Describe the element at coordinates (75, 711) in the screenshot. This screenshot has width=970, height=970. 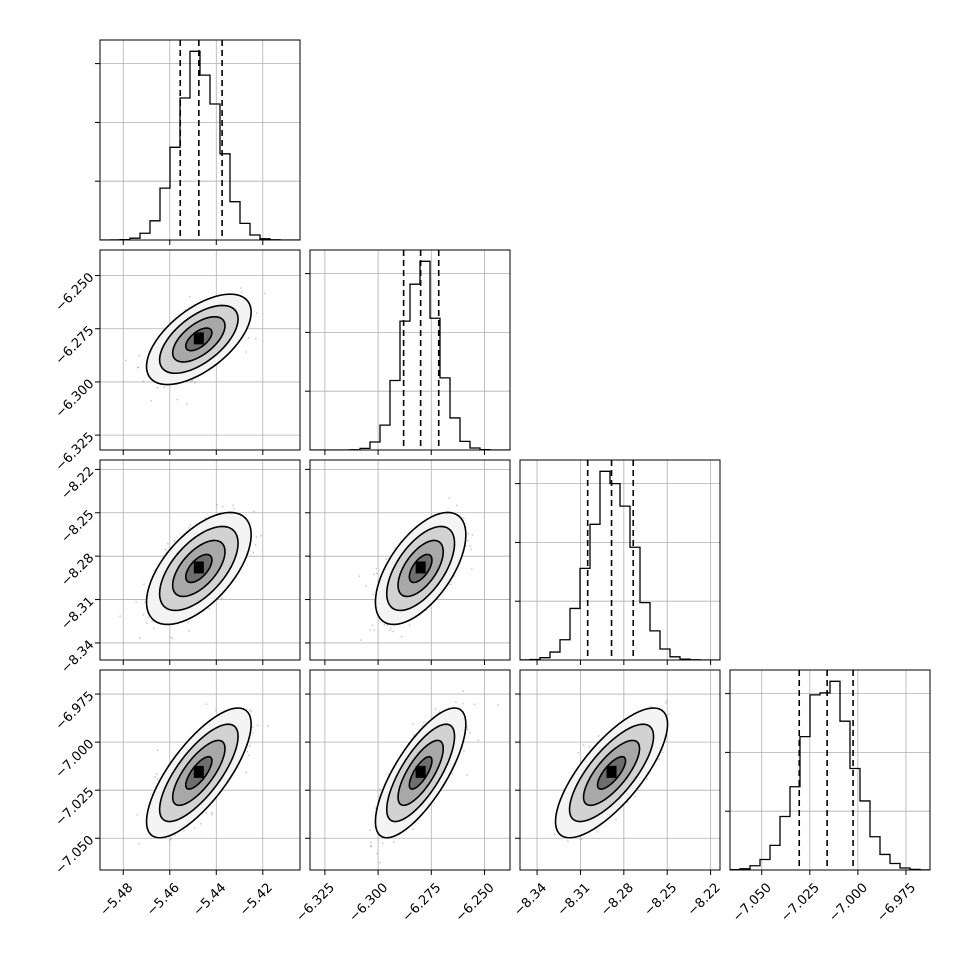
I see `y-tick-label: −6.975` at that location.